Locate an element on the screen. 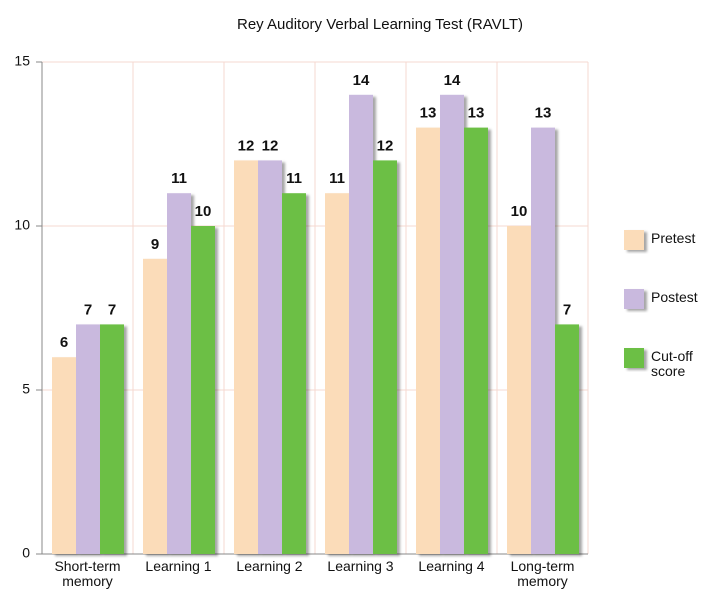  legend-label-box: Cut-off score is located at coordinates (672, 364).